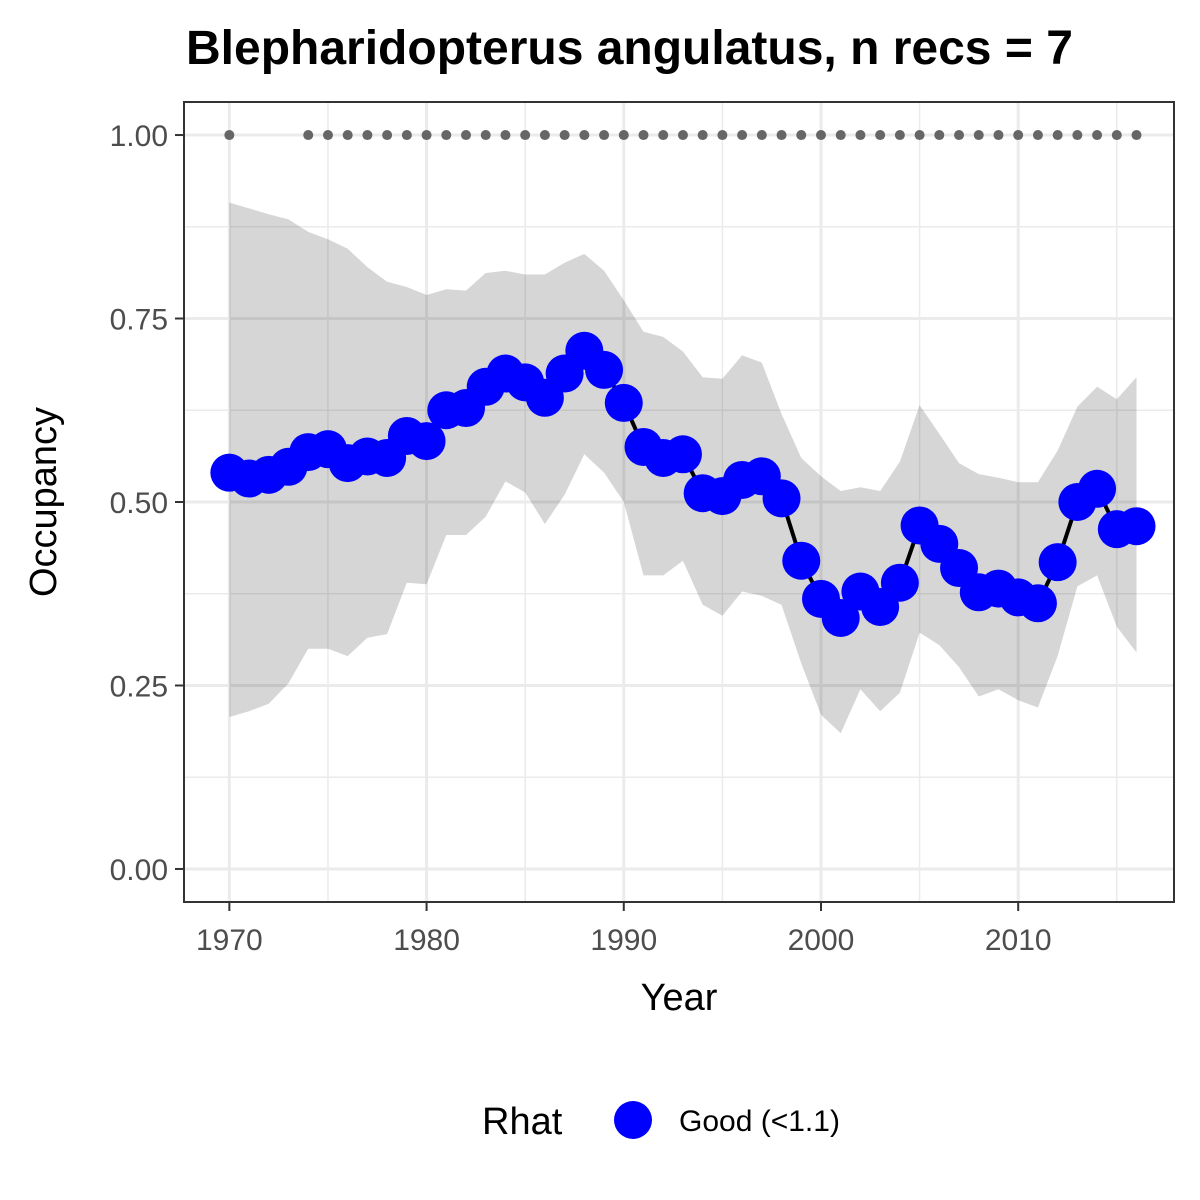 Image resolution: width=1200 pixels, height=1200 pixels. Describe the element at coordinates (426, 940) in the screenshot. I see `x-tick-label: 1980` at that location.